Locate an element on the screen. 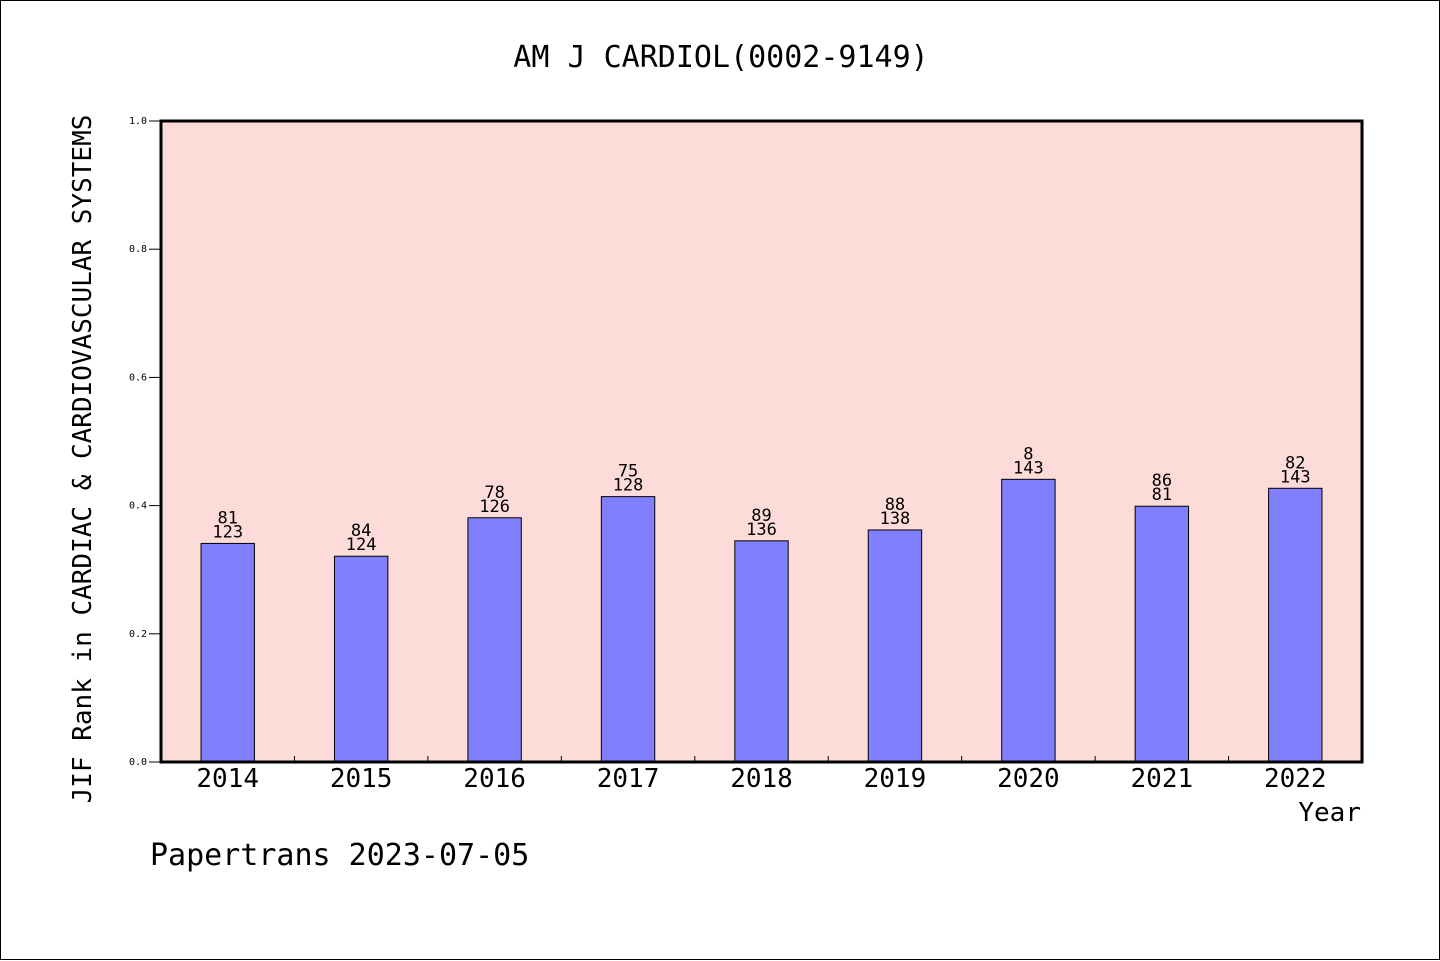  bar-total-label: 136 is located at coordinates (761, 530).